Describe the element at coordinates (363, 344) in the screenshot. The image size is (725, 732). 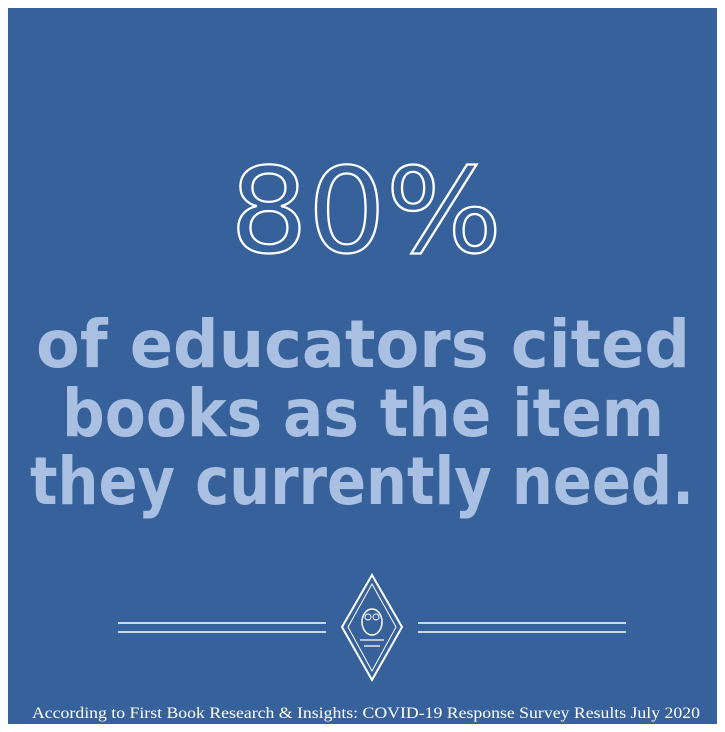
I see `statement-line: of educators cited` at that location.